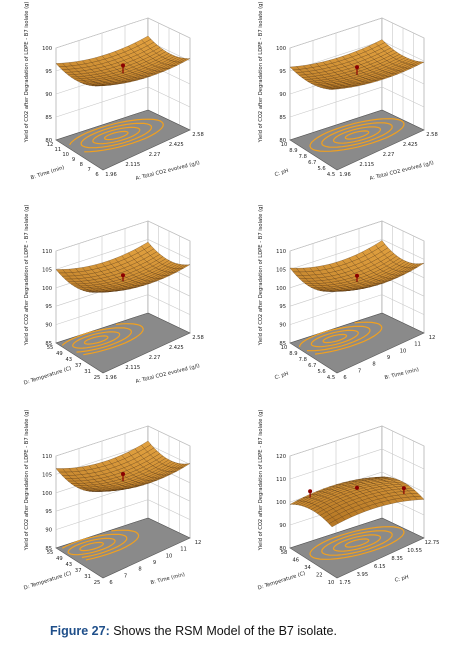 The height and width of the screenshot is (657, 474). What do you see at coordinates (50, 553) in the screenshot?
I see `left-axis-tick: 55` at bounding box center [50, 553].